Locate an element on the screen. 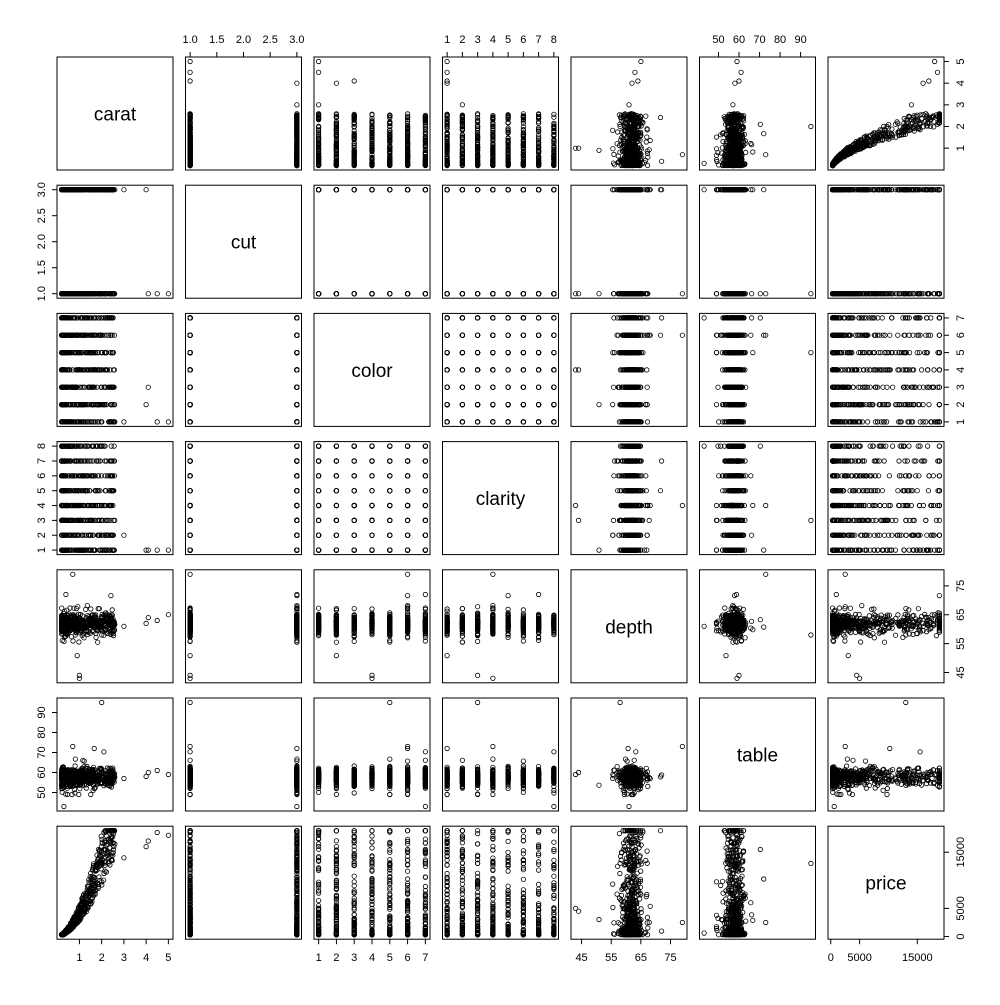 Image resolution: width=1000 pixels, height=1005 pixels. panel-carat-vs-cut is located at coordinates (244, 113).